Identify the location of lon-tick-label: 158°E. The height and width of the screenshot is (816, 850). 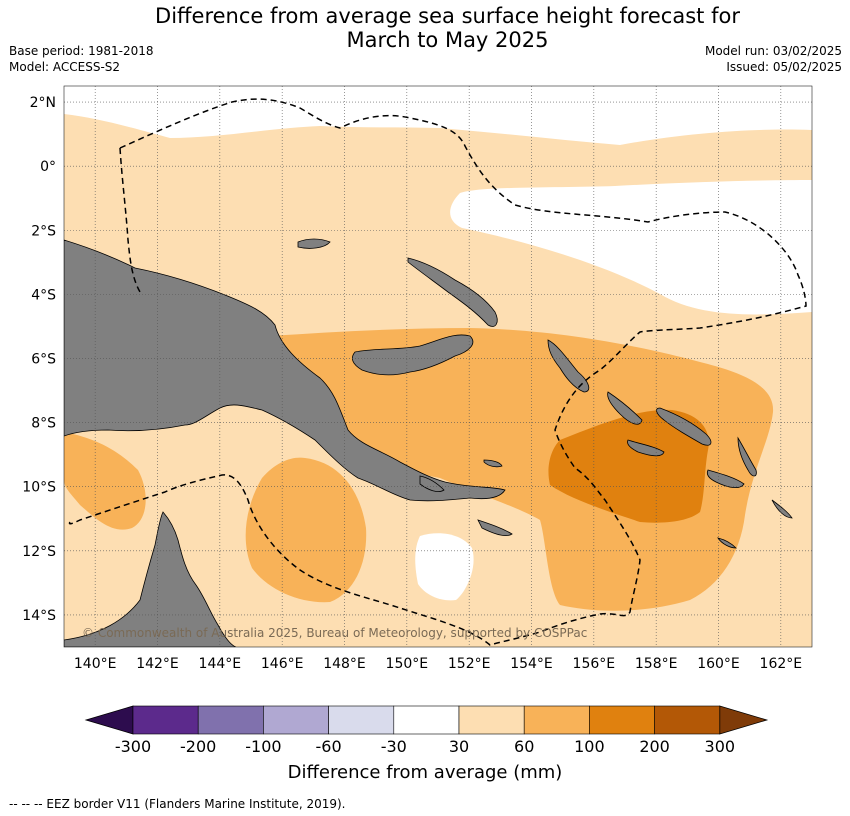
(656, 664).